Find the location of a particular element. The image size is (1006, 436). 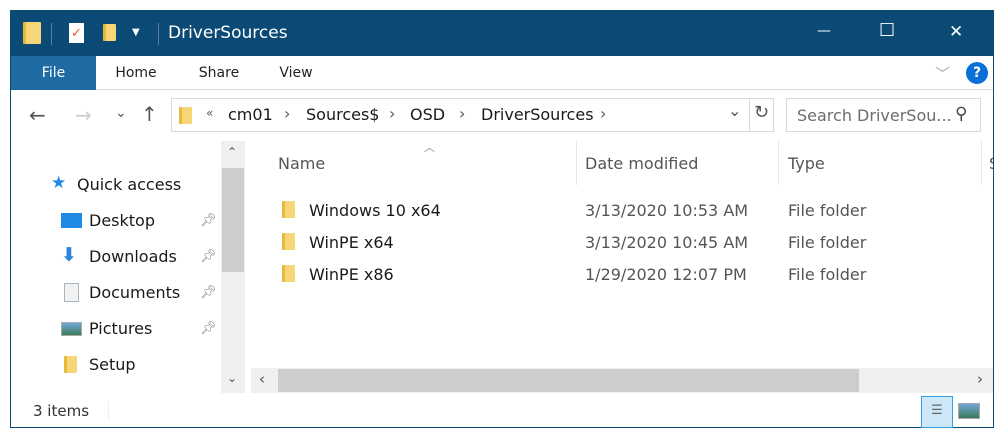

sidebar-item-downloads: ⬇ Downloads 📌︎ is located at coordinates (146, 256).